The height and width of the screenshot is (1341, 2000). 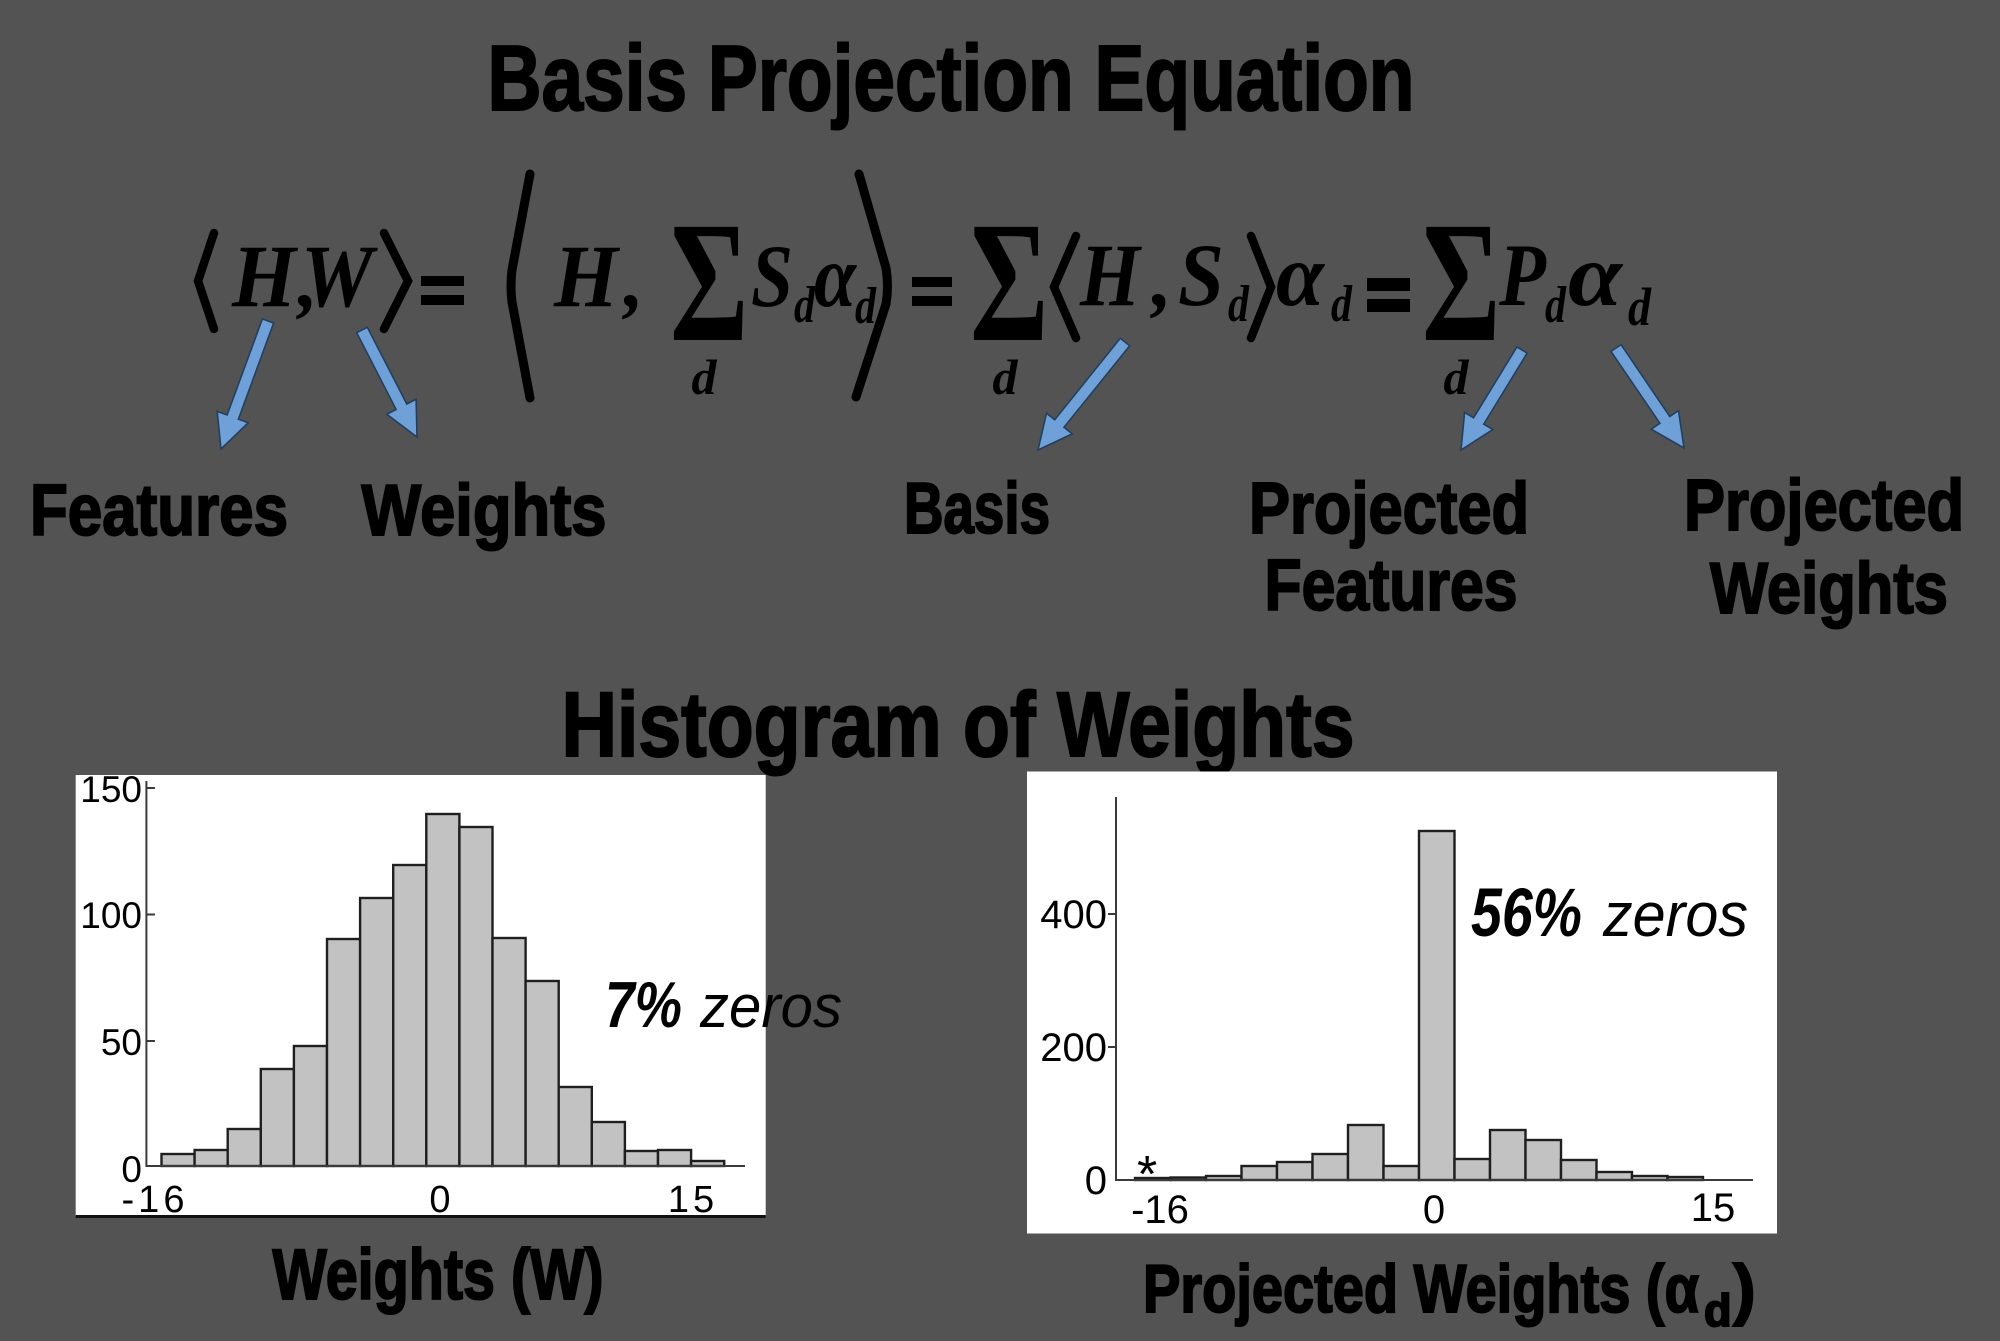 What do you see at coordinates (121, 1042) in the screenshot?
I see `svg-text: 50` at bounding box center [121, 1042].